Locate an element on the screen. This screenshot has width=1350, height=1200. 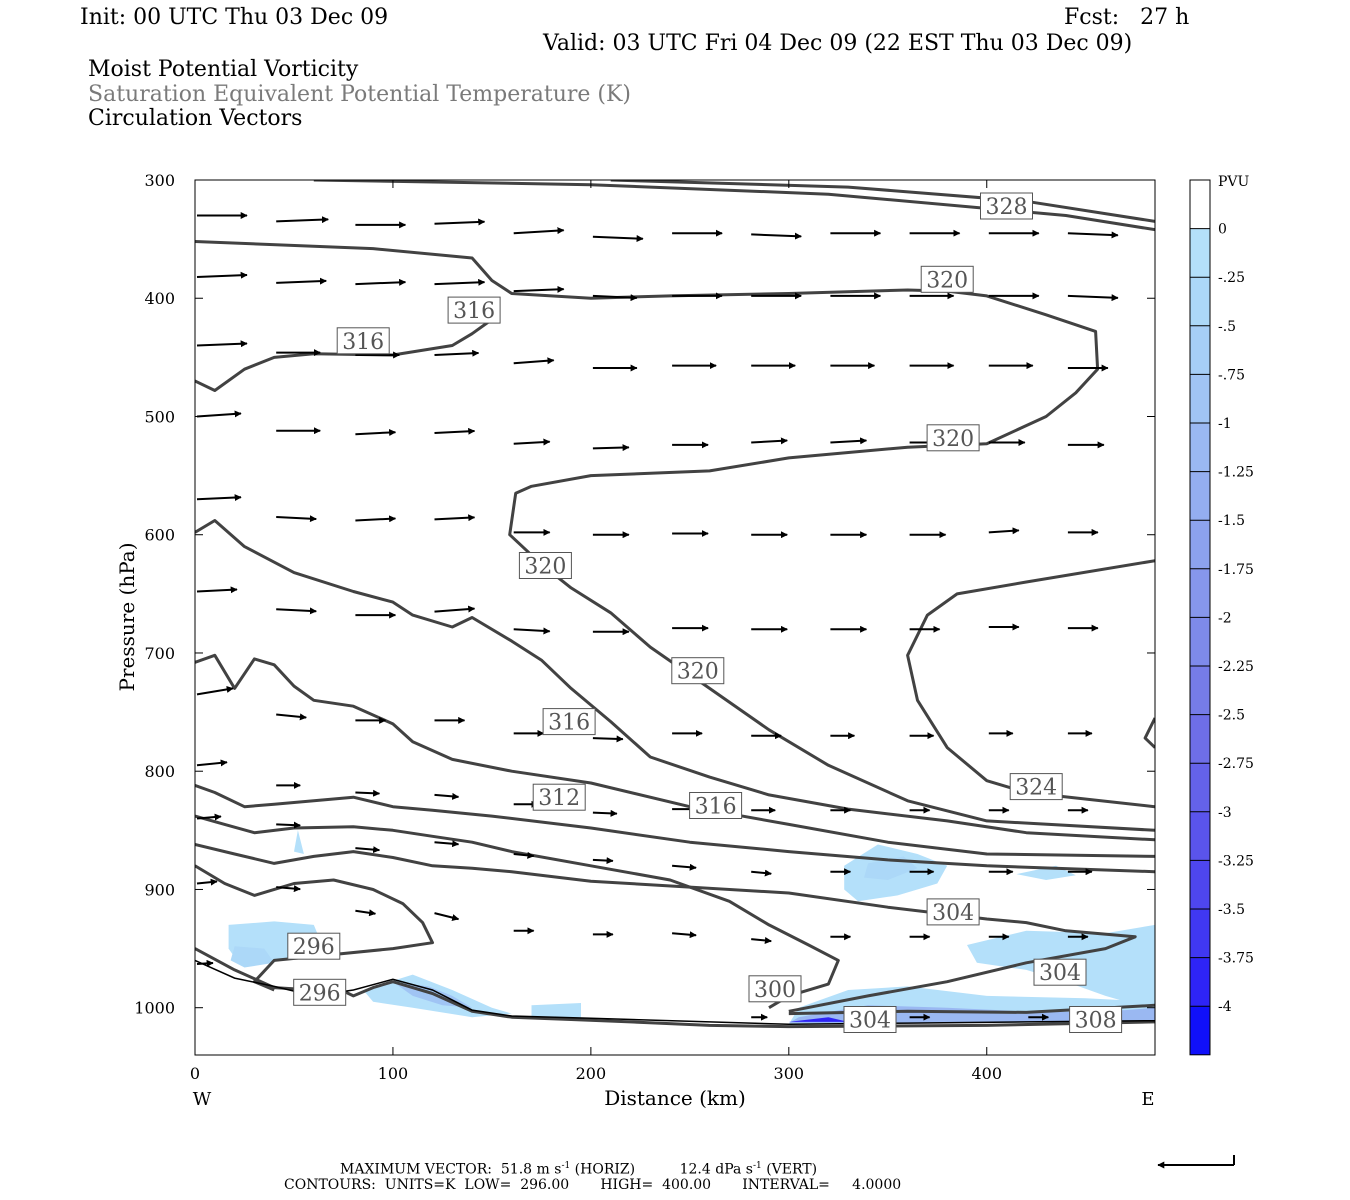
contour-label: 300 is located at coordinates (775, 990).